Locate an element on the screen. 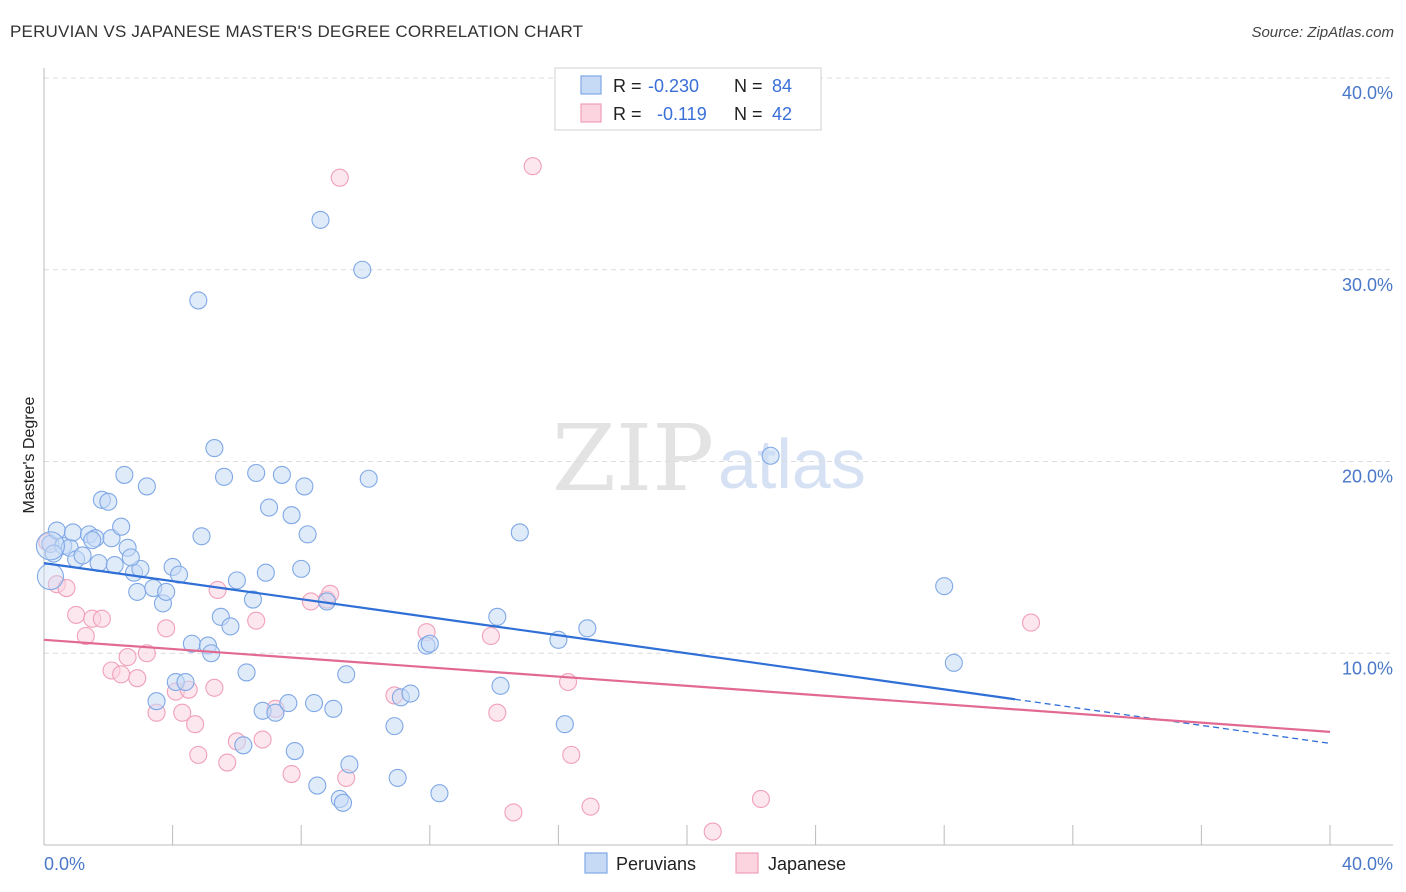 The image size is (1406, 892). x-tick-label-max: 40.0% is located at coordinates (1367, 864).